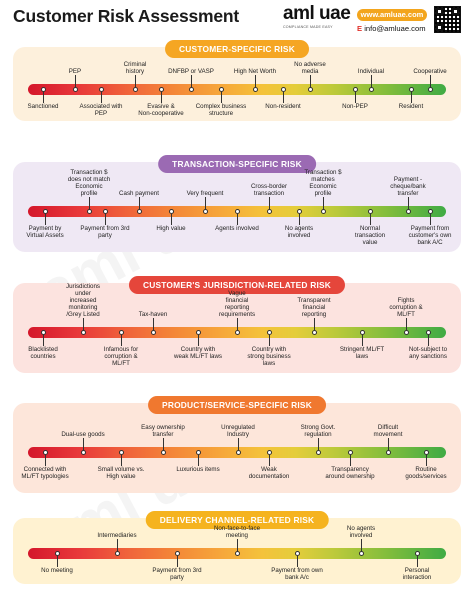 This screenshot has height=601, width=474. Describe the element at coordinates (371, 71) in the screenshot. I see `risk-factor-label: Individual` at that location.